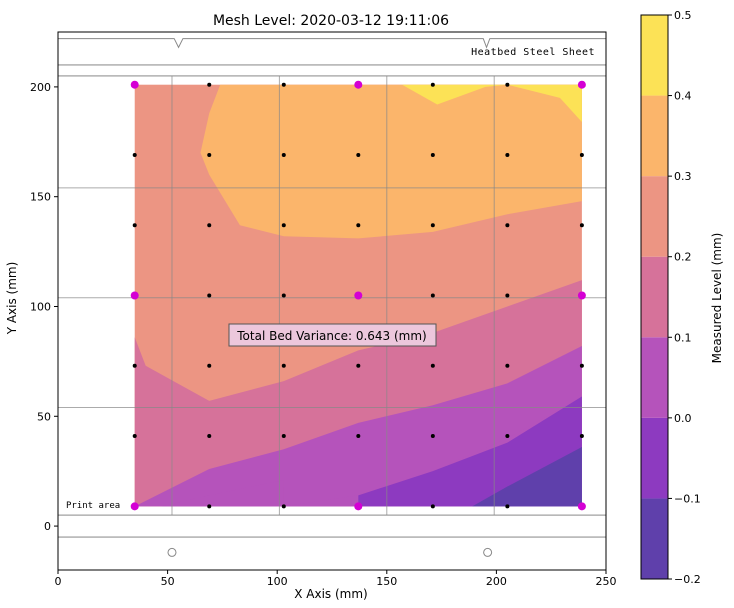 Image resolution: width=734 pixels, height=608 pixels. I want to click on colorbar-tick-label: 0.0, so click(683, 418).